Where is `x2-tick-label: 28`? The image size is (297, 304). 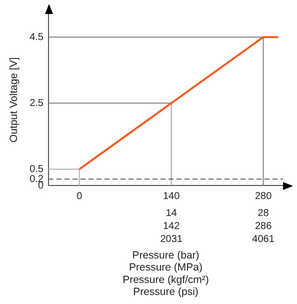
x2-tick-label: 28 is located at coordinates (264, 213).